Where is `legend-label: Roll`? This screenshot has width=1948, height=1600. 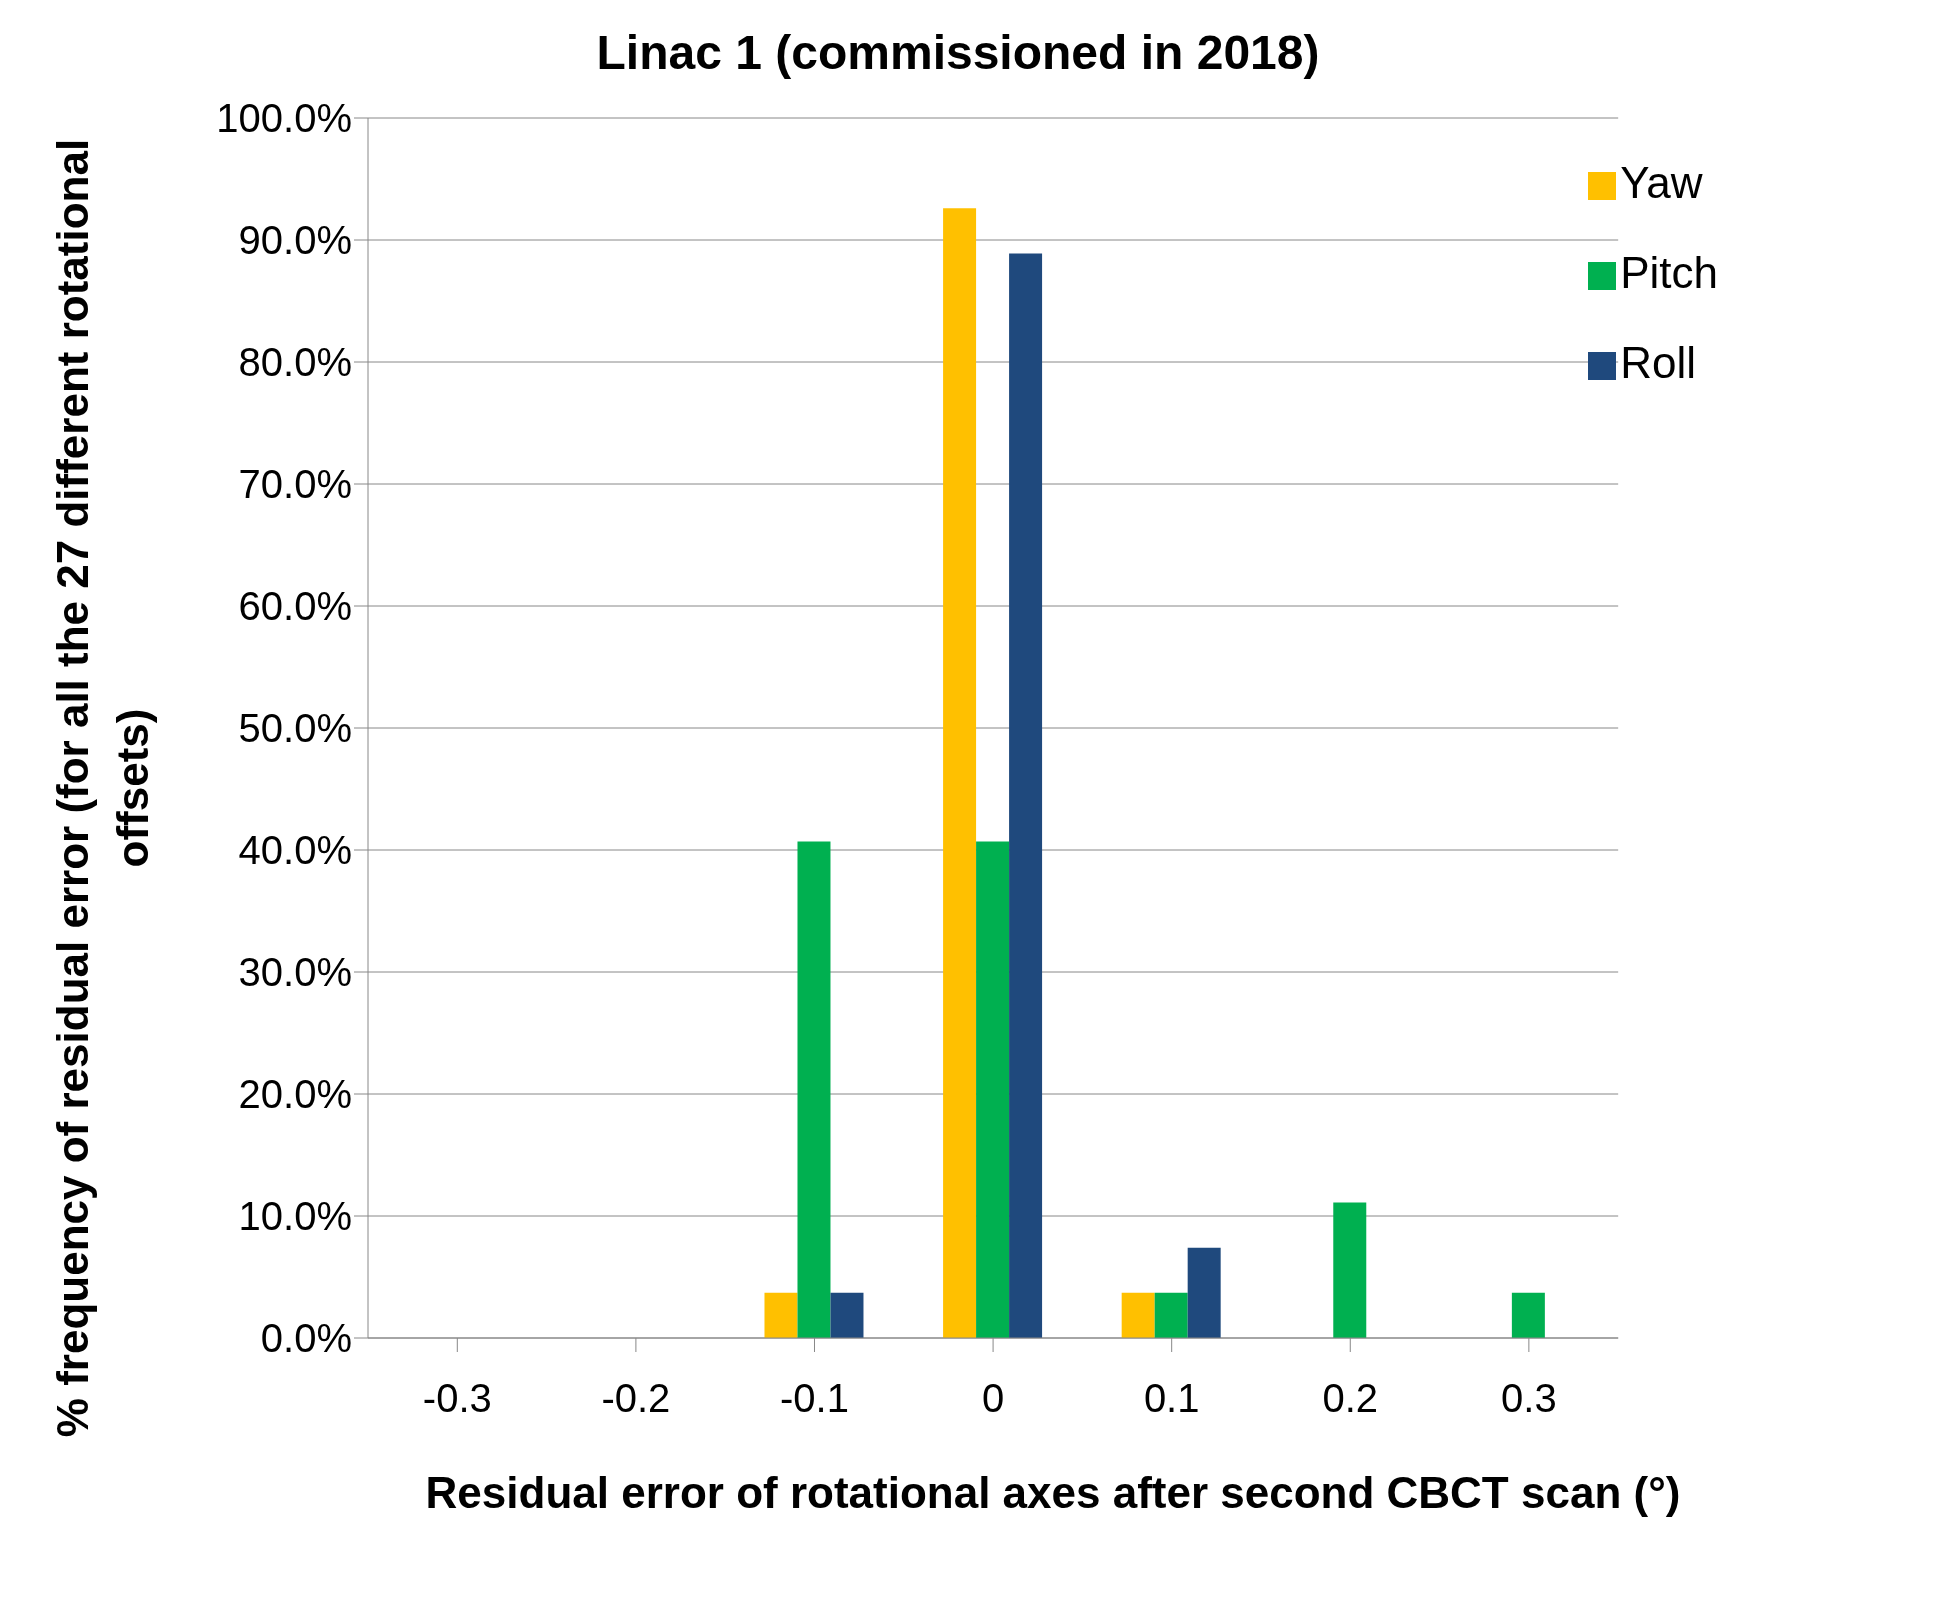
legend-label: Roll is located at coordinates (1658, 362).